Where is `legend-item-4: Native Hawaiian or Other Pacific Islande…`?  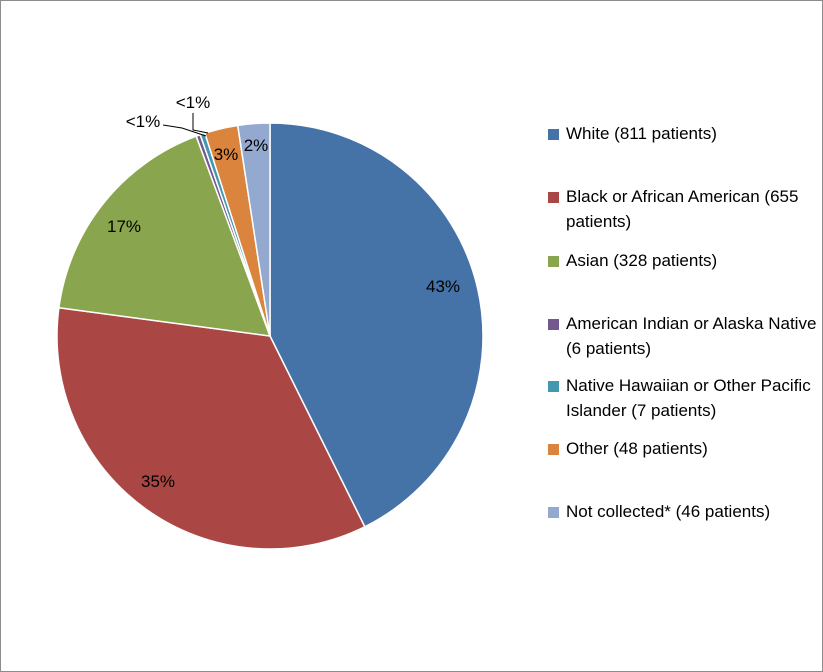 legend-item-4: Native Hawaiian or Other Pacific Islande… is located at coordinates (683, 399).